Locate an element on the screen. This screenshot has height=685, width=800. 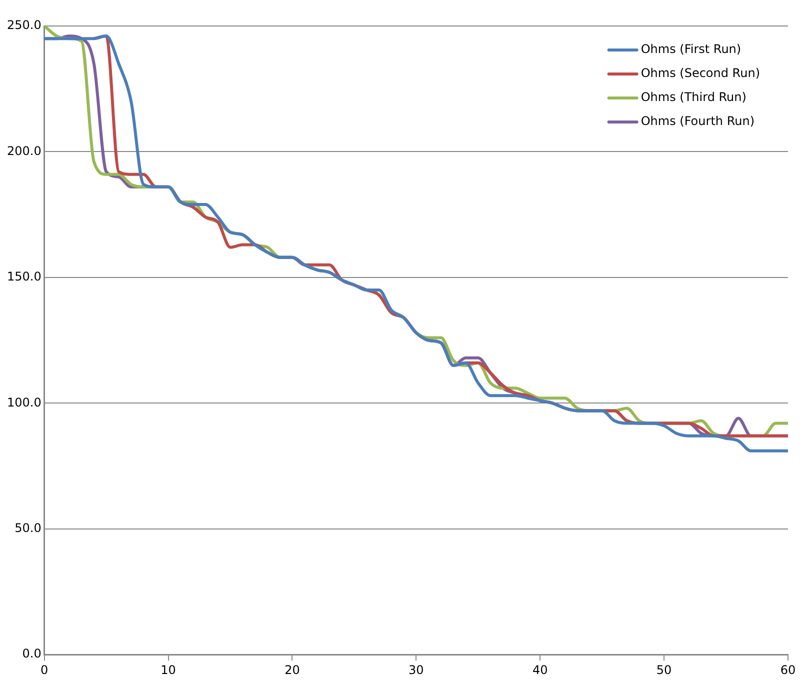
x-tick-label: 20 is located at coordinates (292, 669).